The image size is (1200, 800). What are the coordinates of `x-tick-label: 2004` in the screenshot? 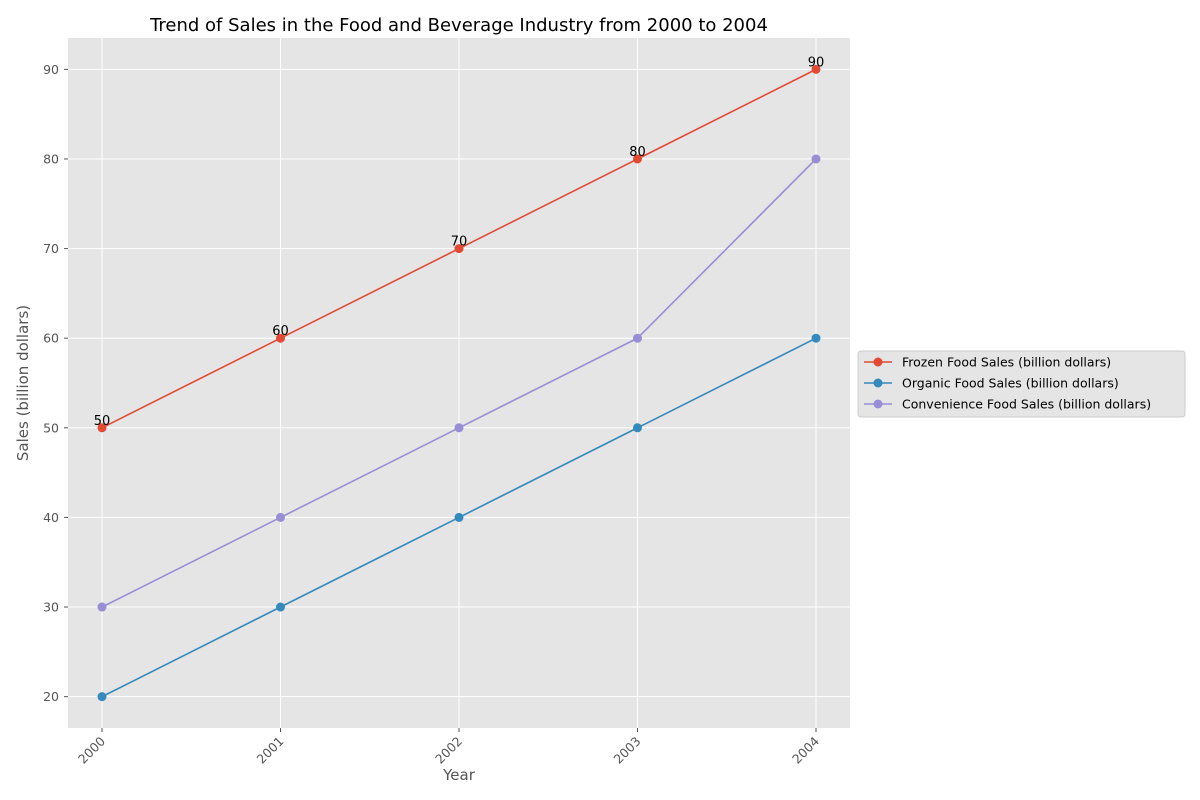 It's located at (805, 749).